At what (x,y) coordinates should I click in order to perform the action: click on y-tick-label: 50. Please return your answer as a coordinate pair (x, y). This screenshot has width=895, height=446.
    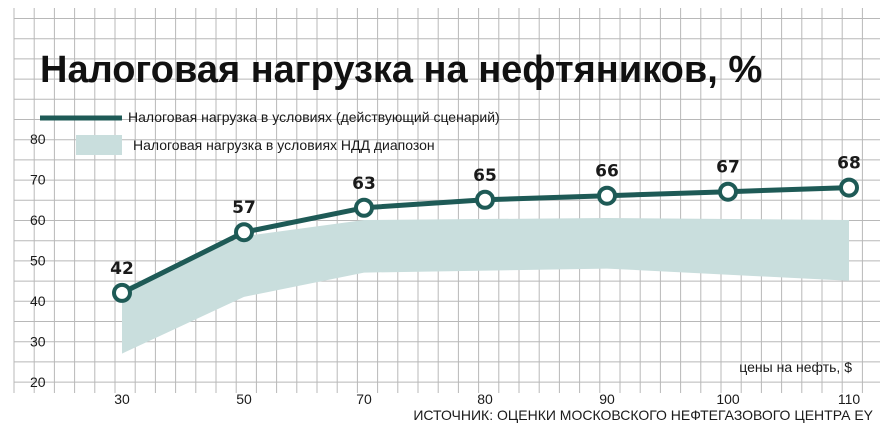
    Looking at the image, I should click on (38, 261).